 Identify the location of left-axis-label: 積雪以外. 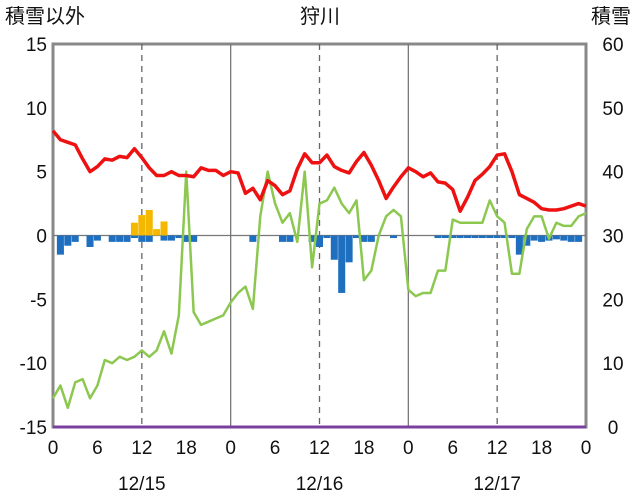
(45, 16).